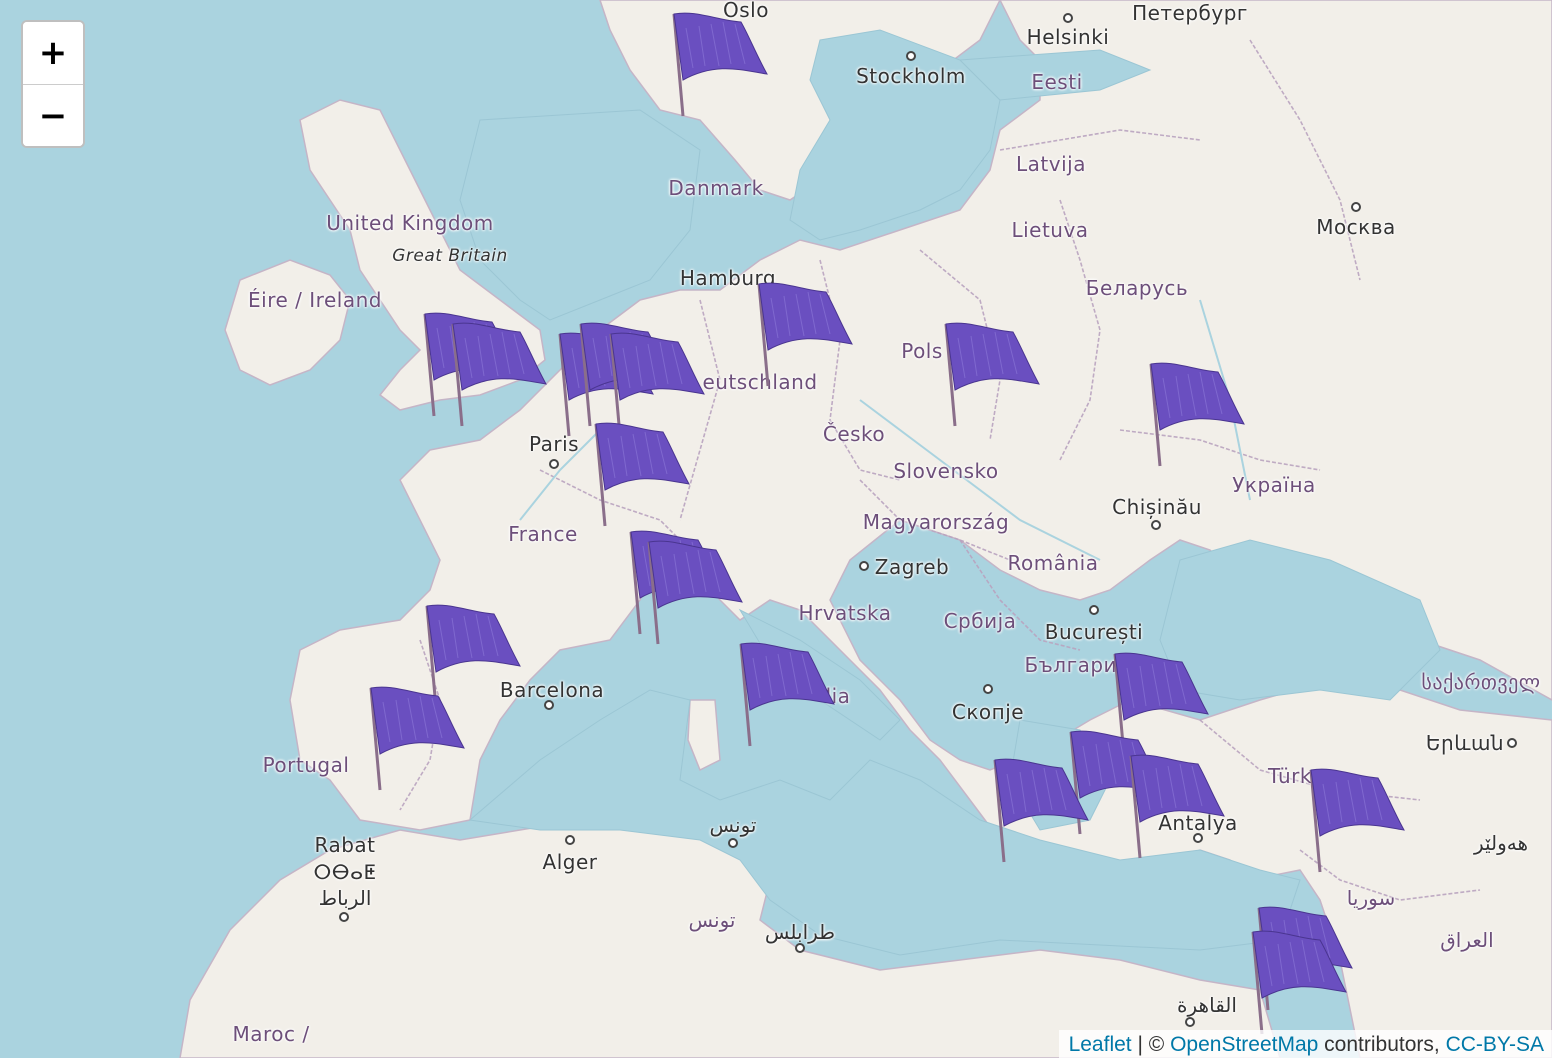 The height and width of the screenshot is (1058, 1552). Describe the element at coordinates (1137, 288) in the screenshot. I see `map-label: Беларусь` at that location.